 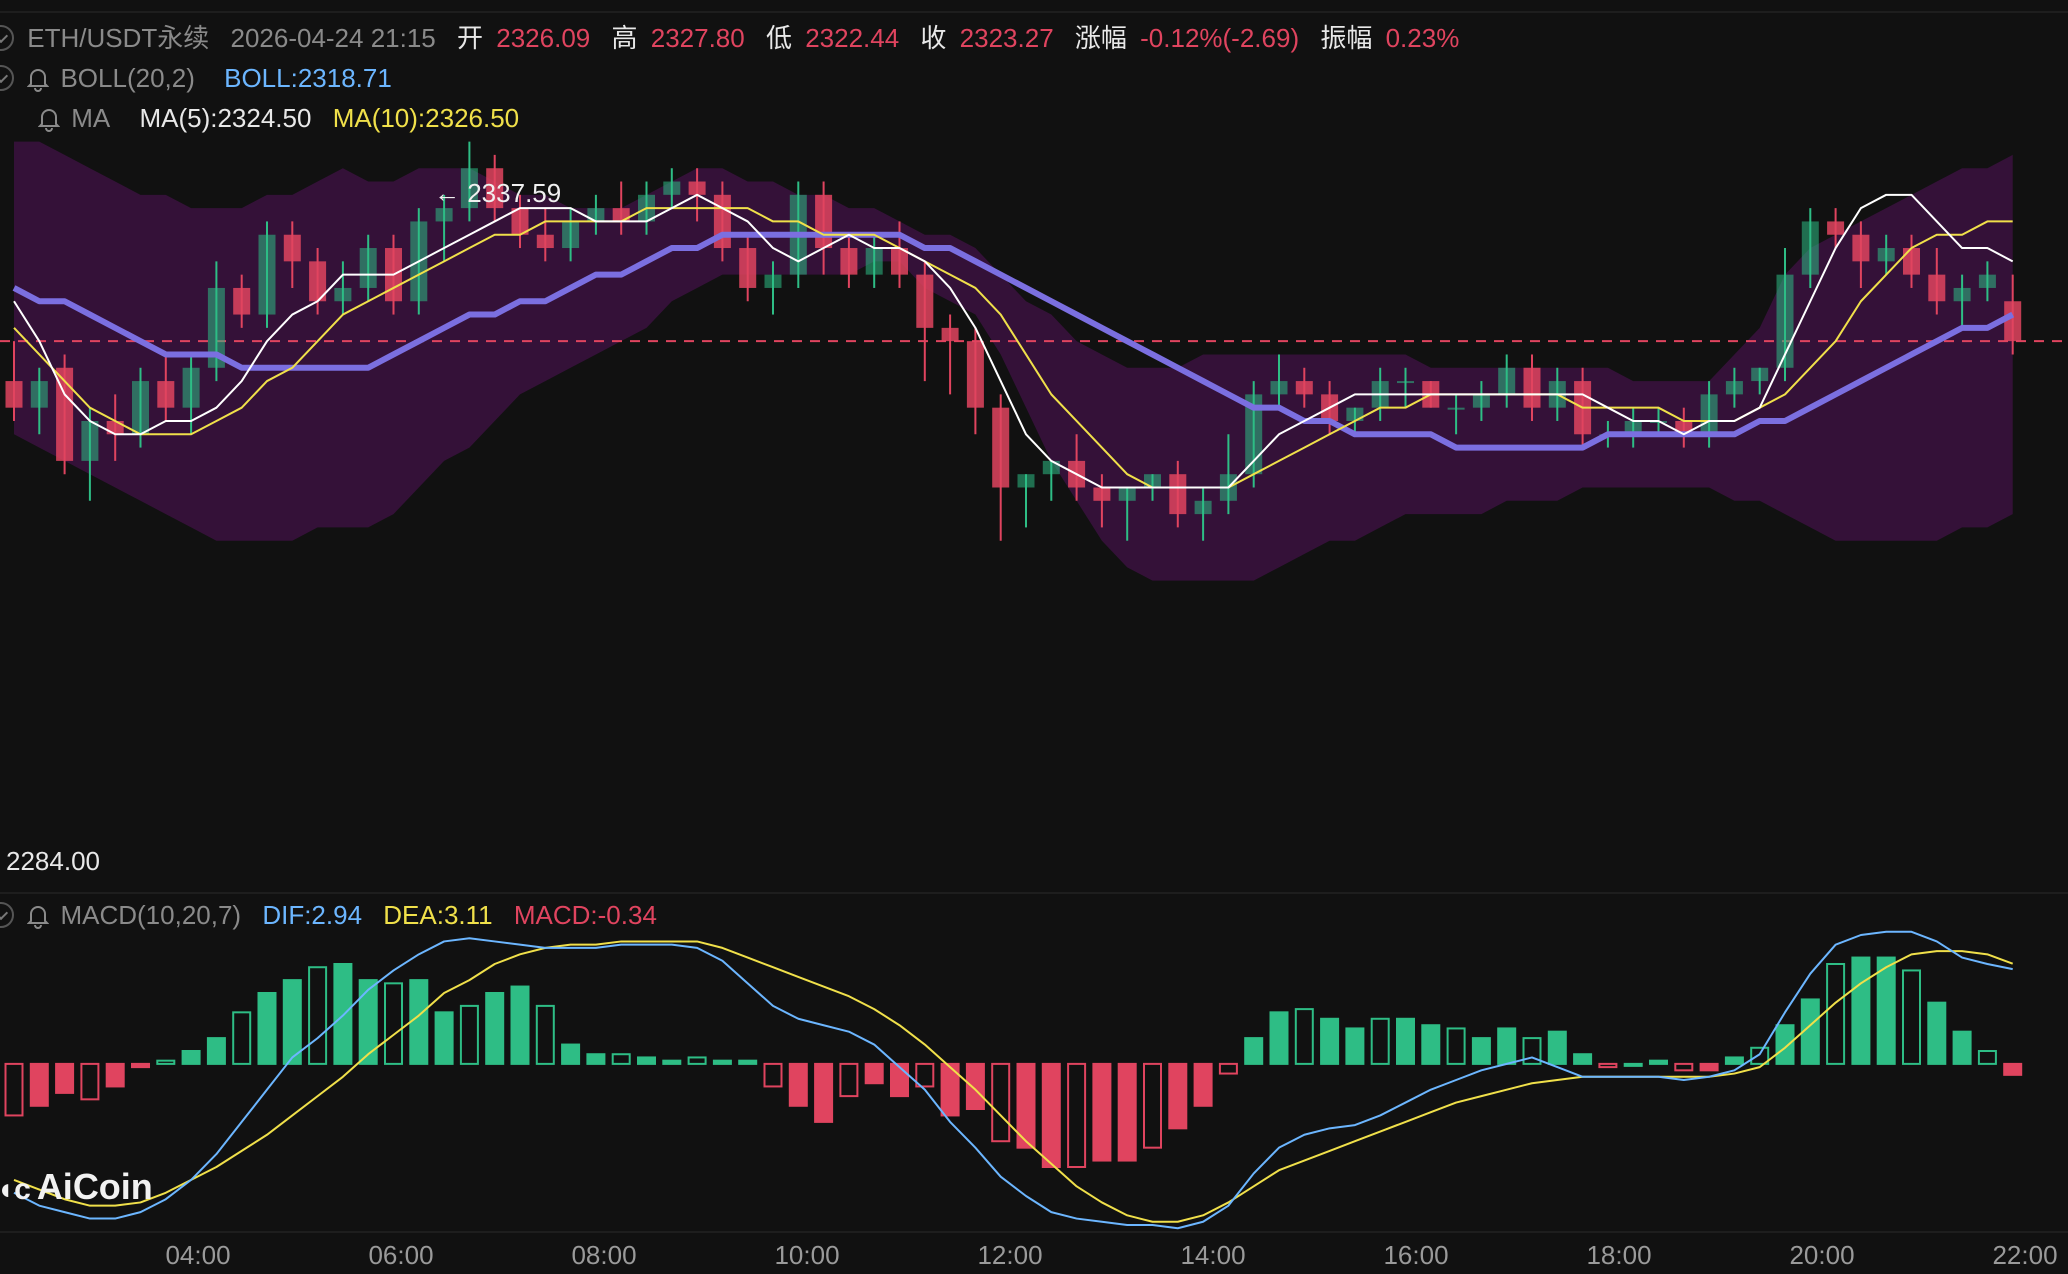 What do you see at coordinates (1010, 1255) in the screenshot?
I see `x-tick-label: 12:00` at bounding box center [1010, 1255].